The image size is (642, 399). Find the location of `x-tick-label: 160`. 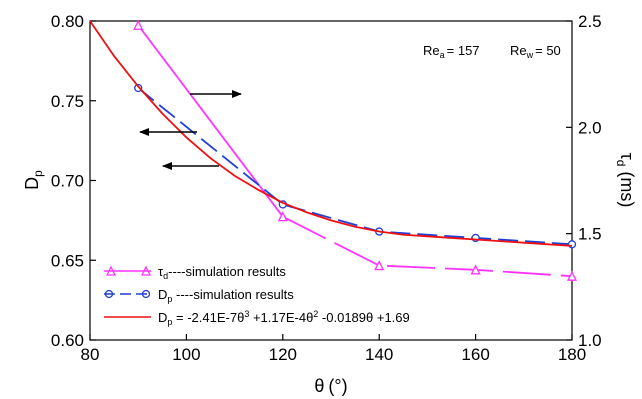

x-tick-label: 160 is located at coordinates (475, 354).